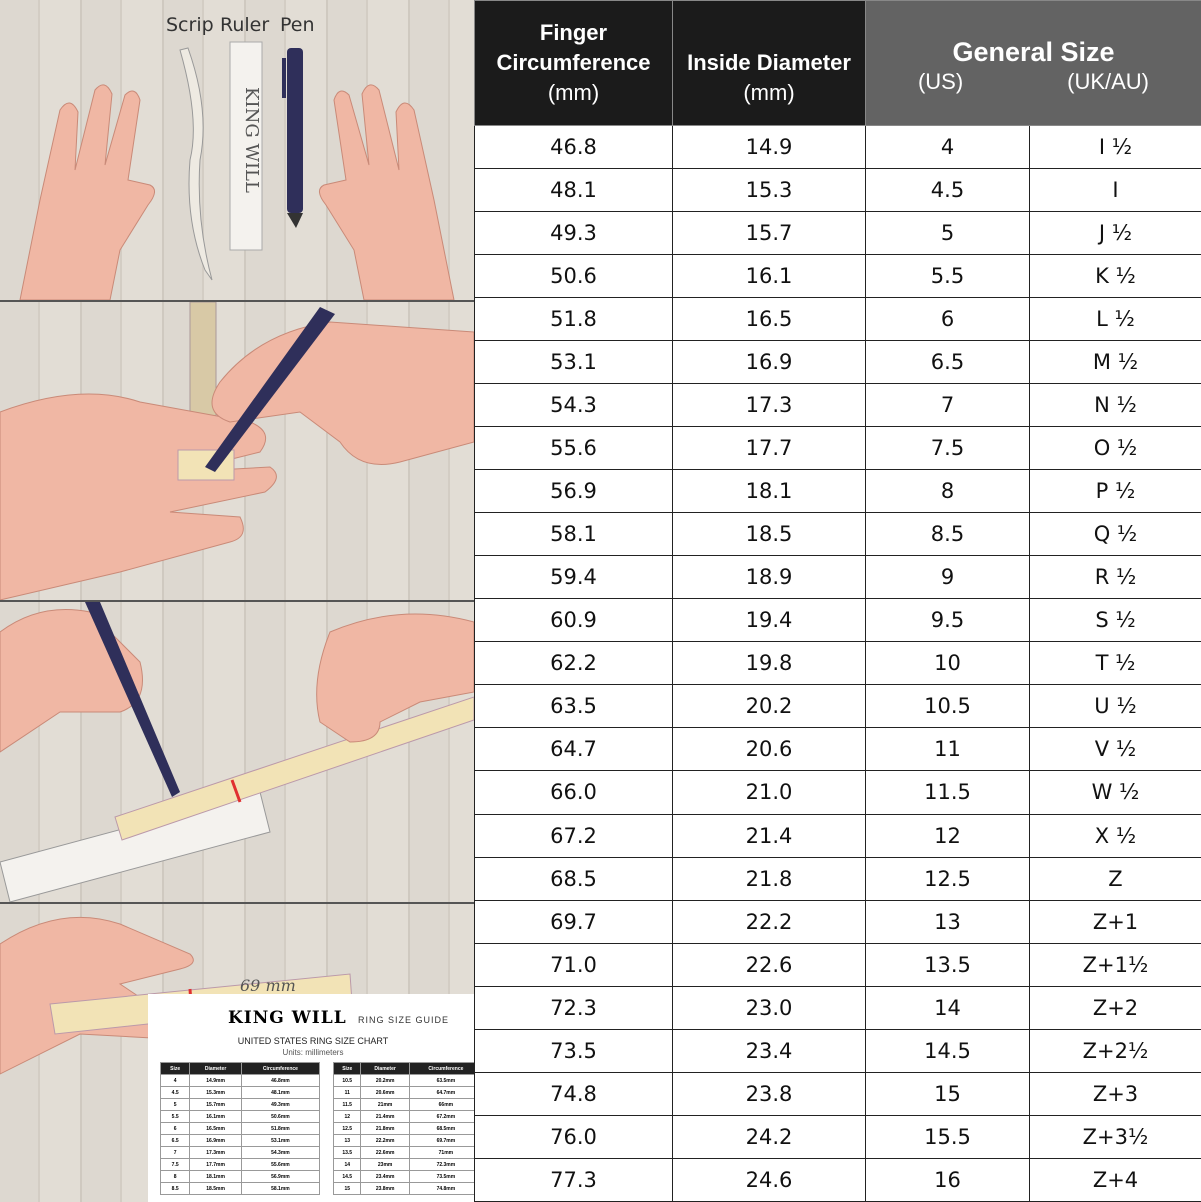  I want to click on table-row: 77.3 24.6 16 Z+4, so click(837, 1179).